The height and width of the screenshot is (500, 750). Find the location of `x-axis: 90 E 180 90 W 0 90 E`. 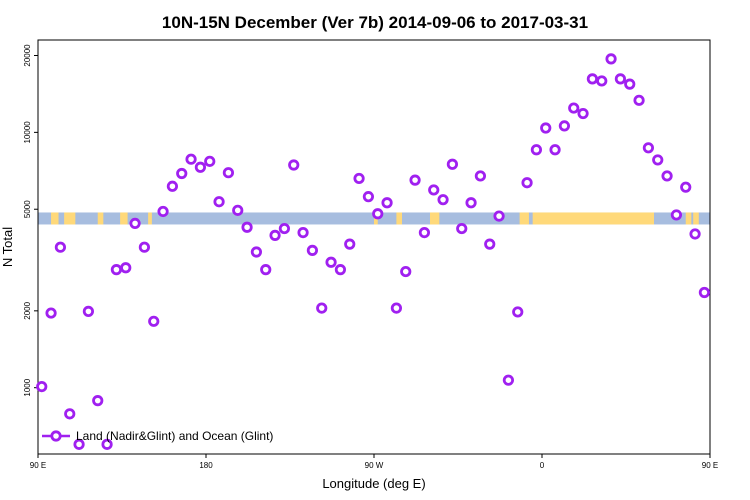

x-axis: 90 E 180 90 W 0 90 E is located at coordinates (374, 462).